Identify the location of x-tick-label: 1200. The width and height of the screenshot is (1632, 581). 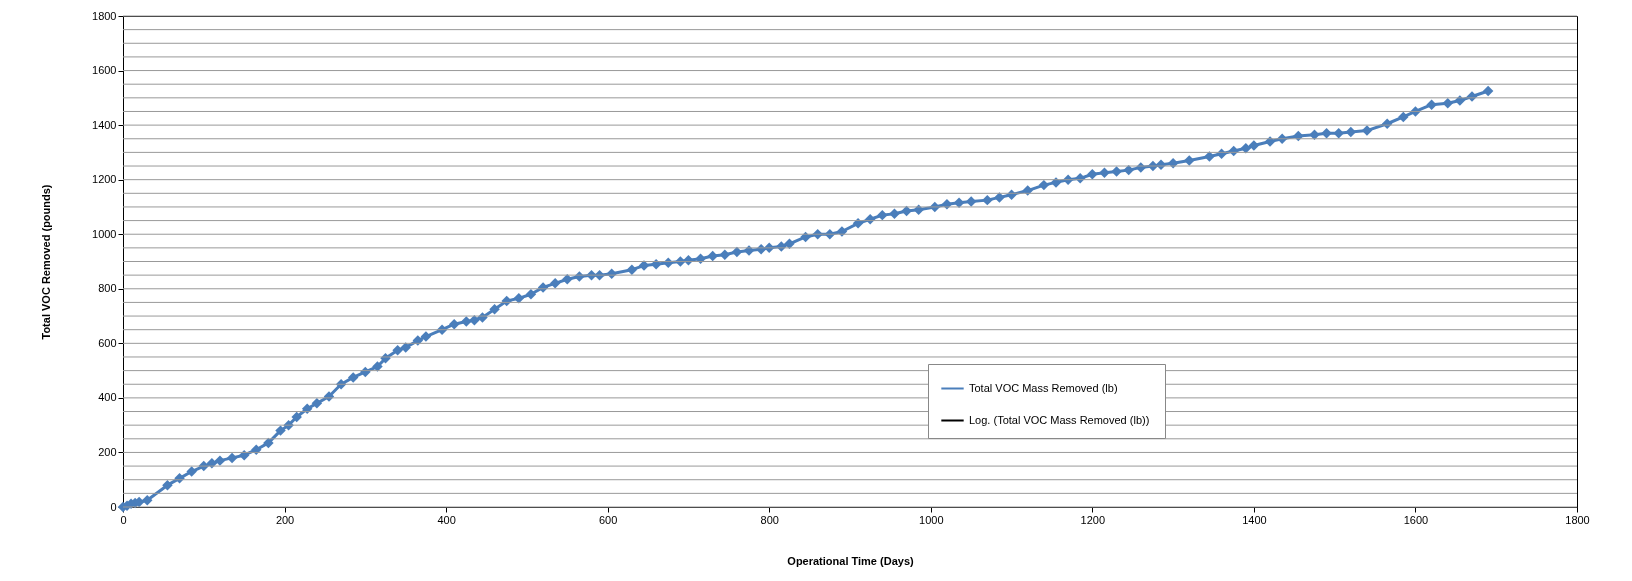
(1093, 519).